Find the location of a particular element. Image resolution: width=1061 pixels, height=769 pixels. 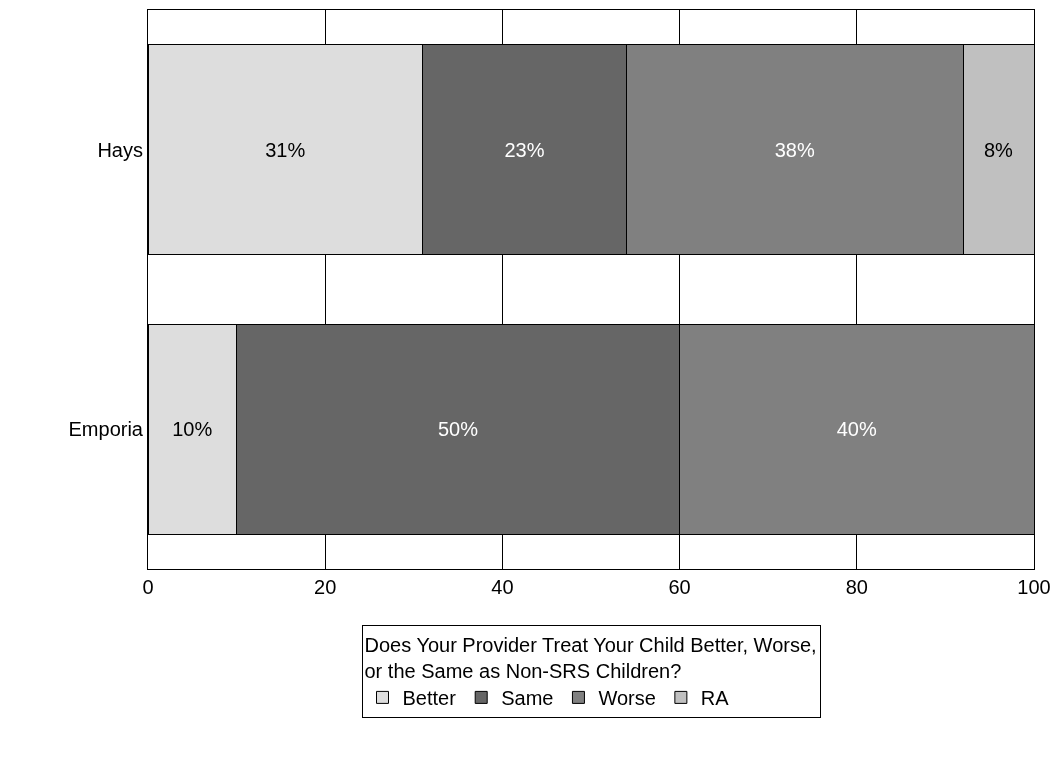

x-tick-label: 100 is located at coordinates (1034, 587).